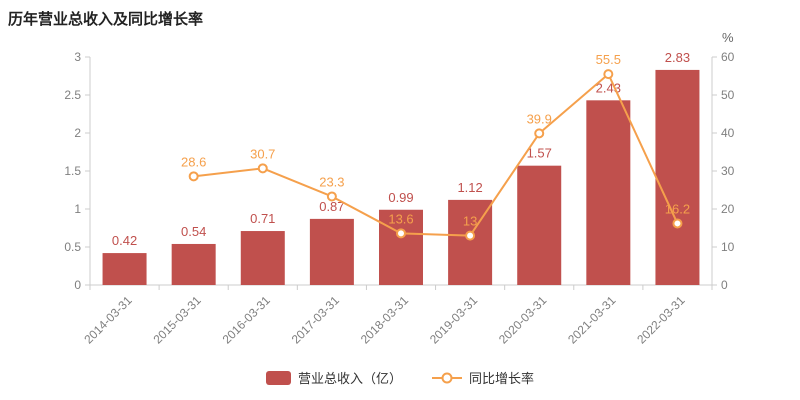 This screenshot has width=800, height=400. I want to click on bar-swatch-icon, so click(278, 377).